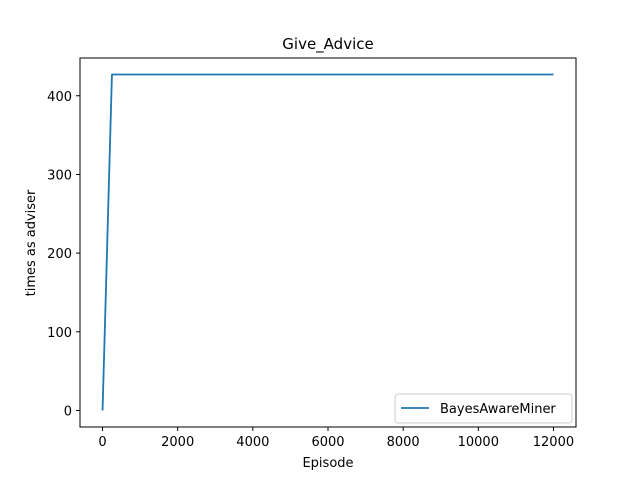 This screenshot has height=480, width=640. Describe the element at coordinates (68, 411) in the screenshot. I see `y-tick-label: 0` at that location.